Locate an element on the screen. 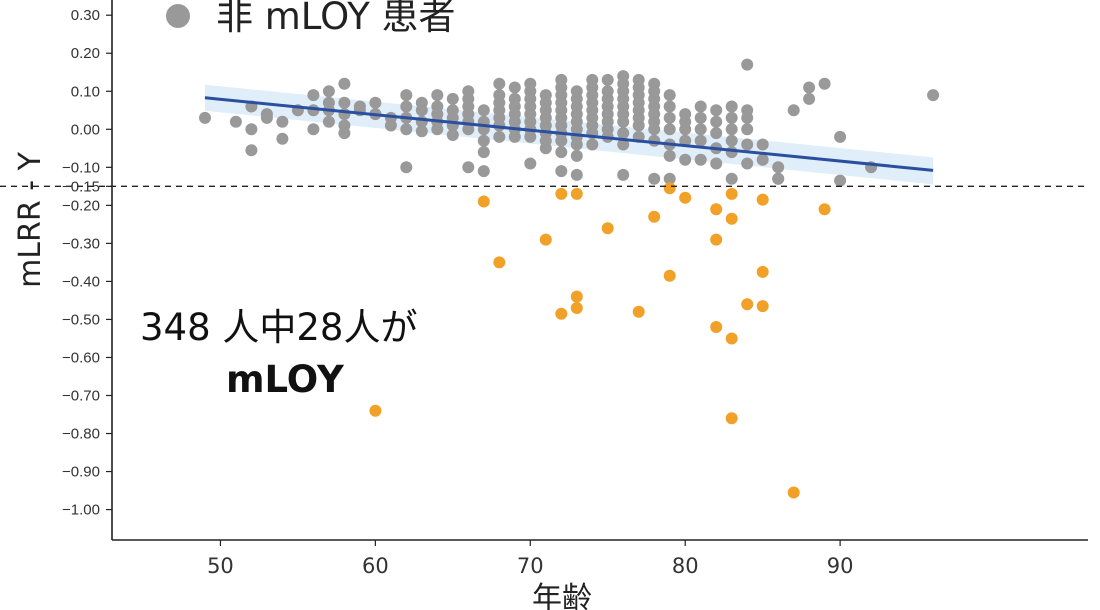 The image size is (1100, 610). y-tick-label: 0.20 is located at coordinates (85, 53).